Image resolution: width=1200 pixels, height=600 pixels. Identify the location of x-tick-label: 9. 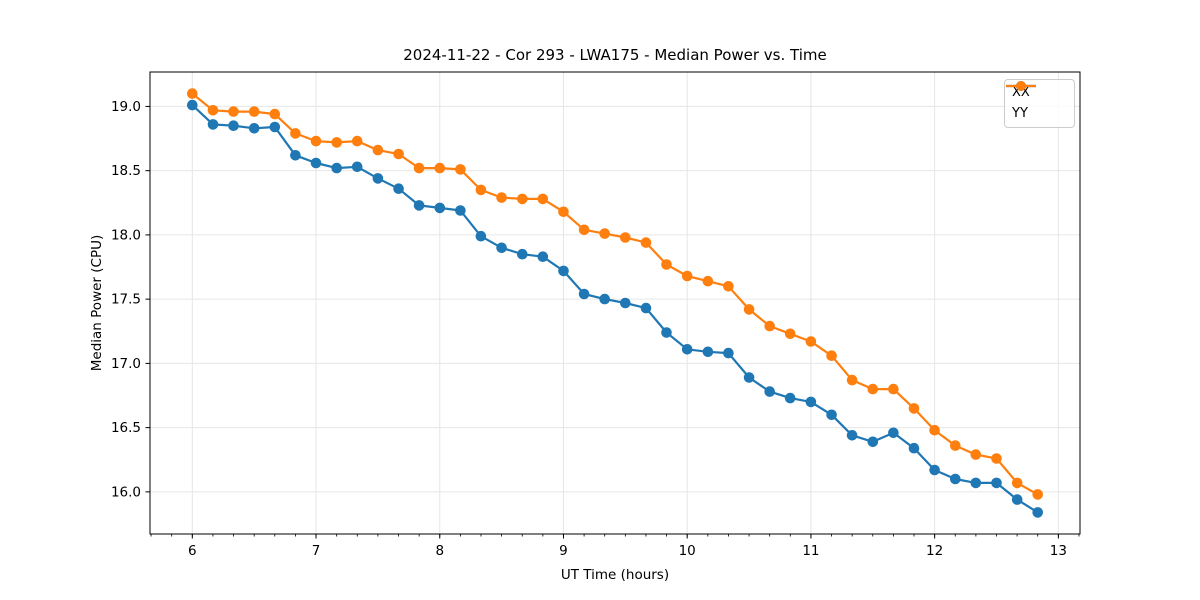
(563, 551).